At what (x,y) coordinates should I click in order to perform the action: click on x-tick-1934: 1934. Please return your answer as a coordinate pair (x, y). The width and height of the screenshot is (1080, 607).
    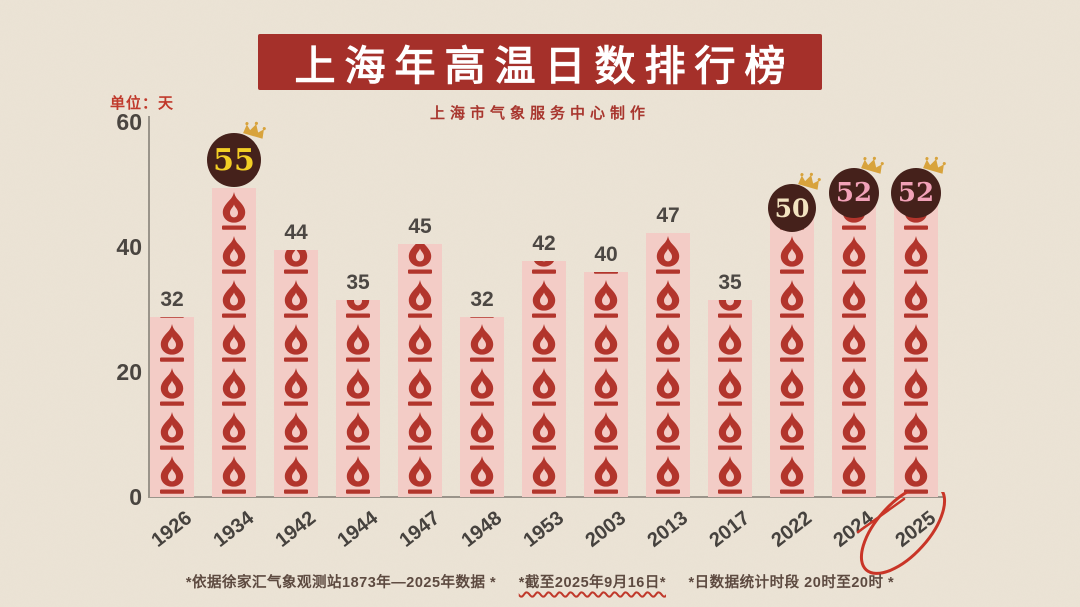
    Looking at the image, I should click on (233, 529).